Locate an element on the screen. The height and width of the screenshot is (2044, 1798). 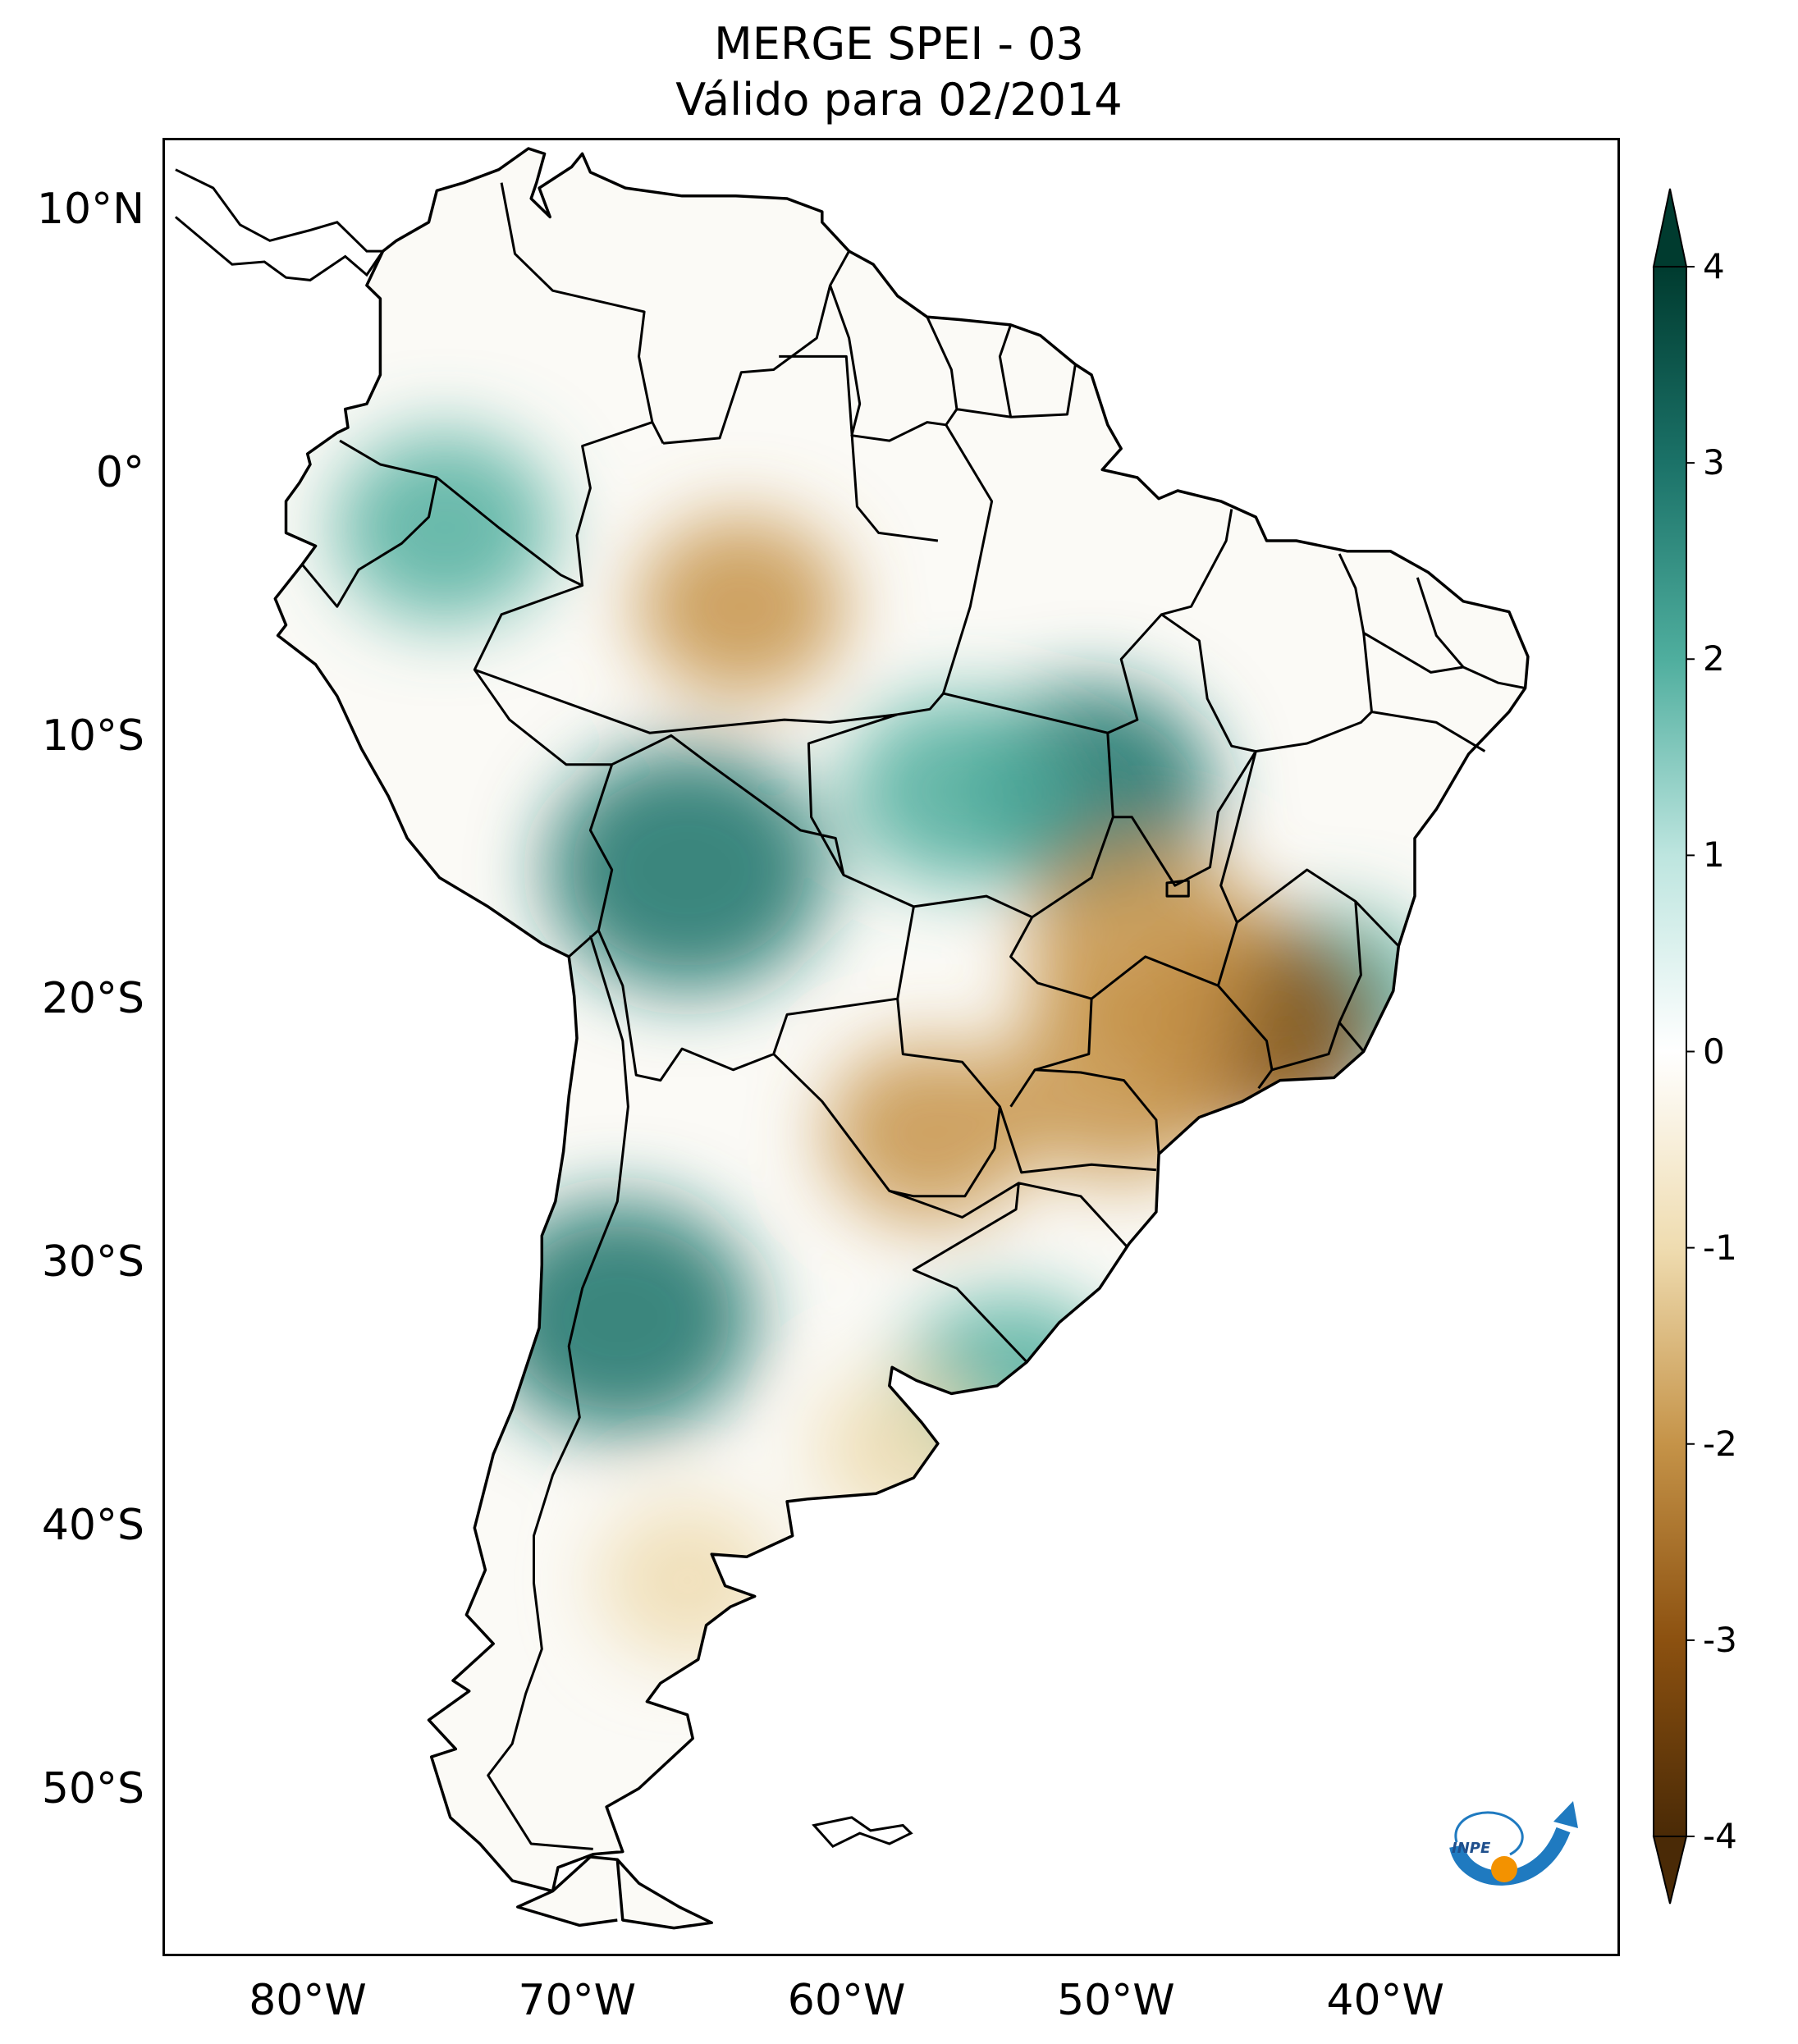
map-subtitle: Válido para 02/2014 is located at coordinates (899, 100).